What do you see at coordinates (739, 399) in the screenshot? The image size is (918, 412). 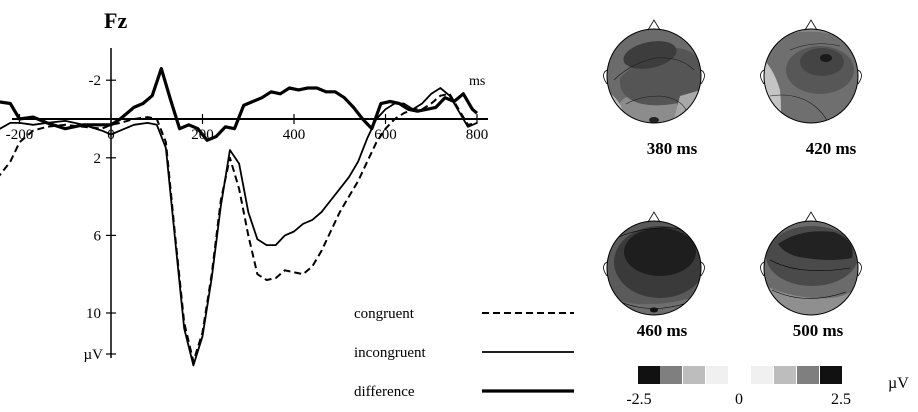 I see `colorbar-mid-label: 0` at bounding box center [739, 399].